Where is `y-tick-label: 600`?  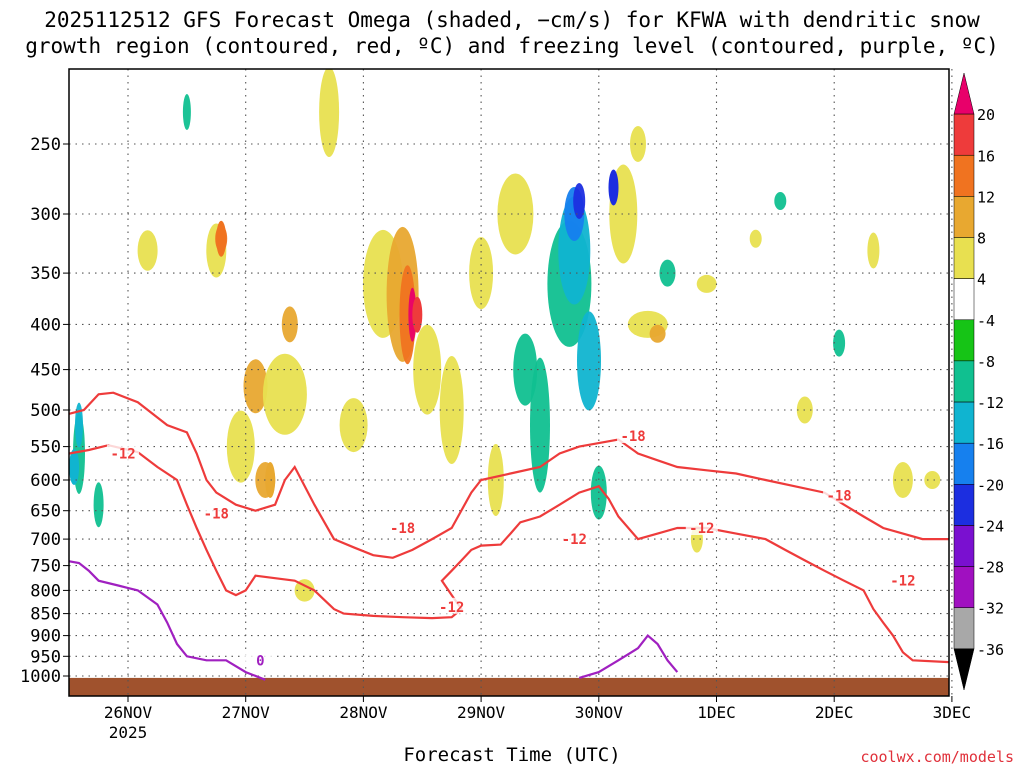 y-tick-label: 600 is located at coordinates (45, 481).